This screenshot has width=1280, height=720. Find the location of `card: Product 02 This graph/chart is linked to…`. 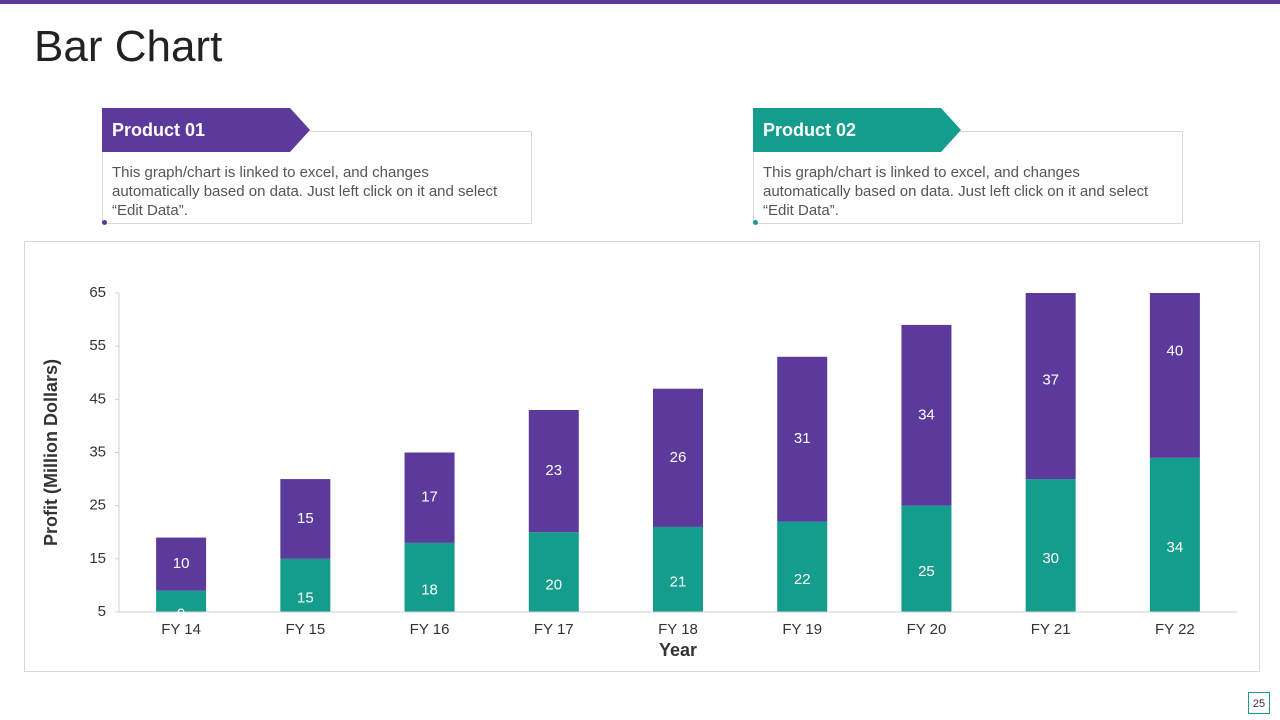

card: Product 02 This graph/chart is linked to… is located at coordinates (968, 166).